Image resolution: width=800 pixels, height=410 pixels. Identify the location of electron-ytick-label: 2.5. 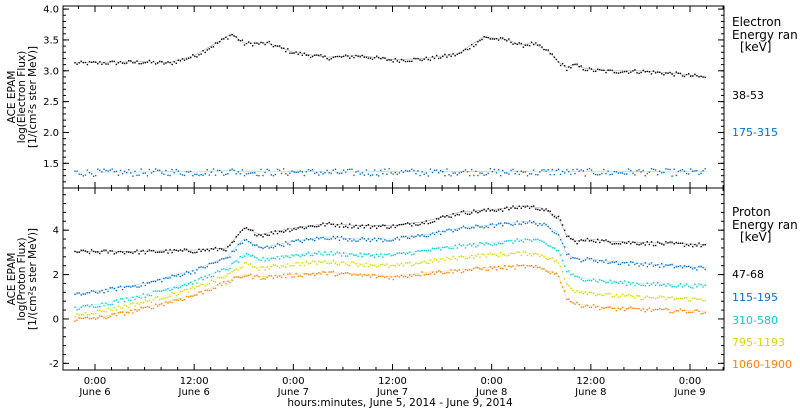
(51, 102).